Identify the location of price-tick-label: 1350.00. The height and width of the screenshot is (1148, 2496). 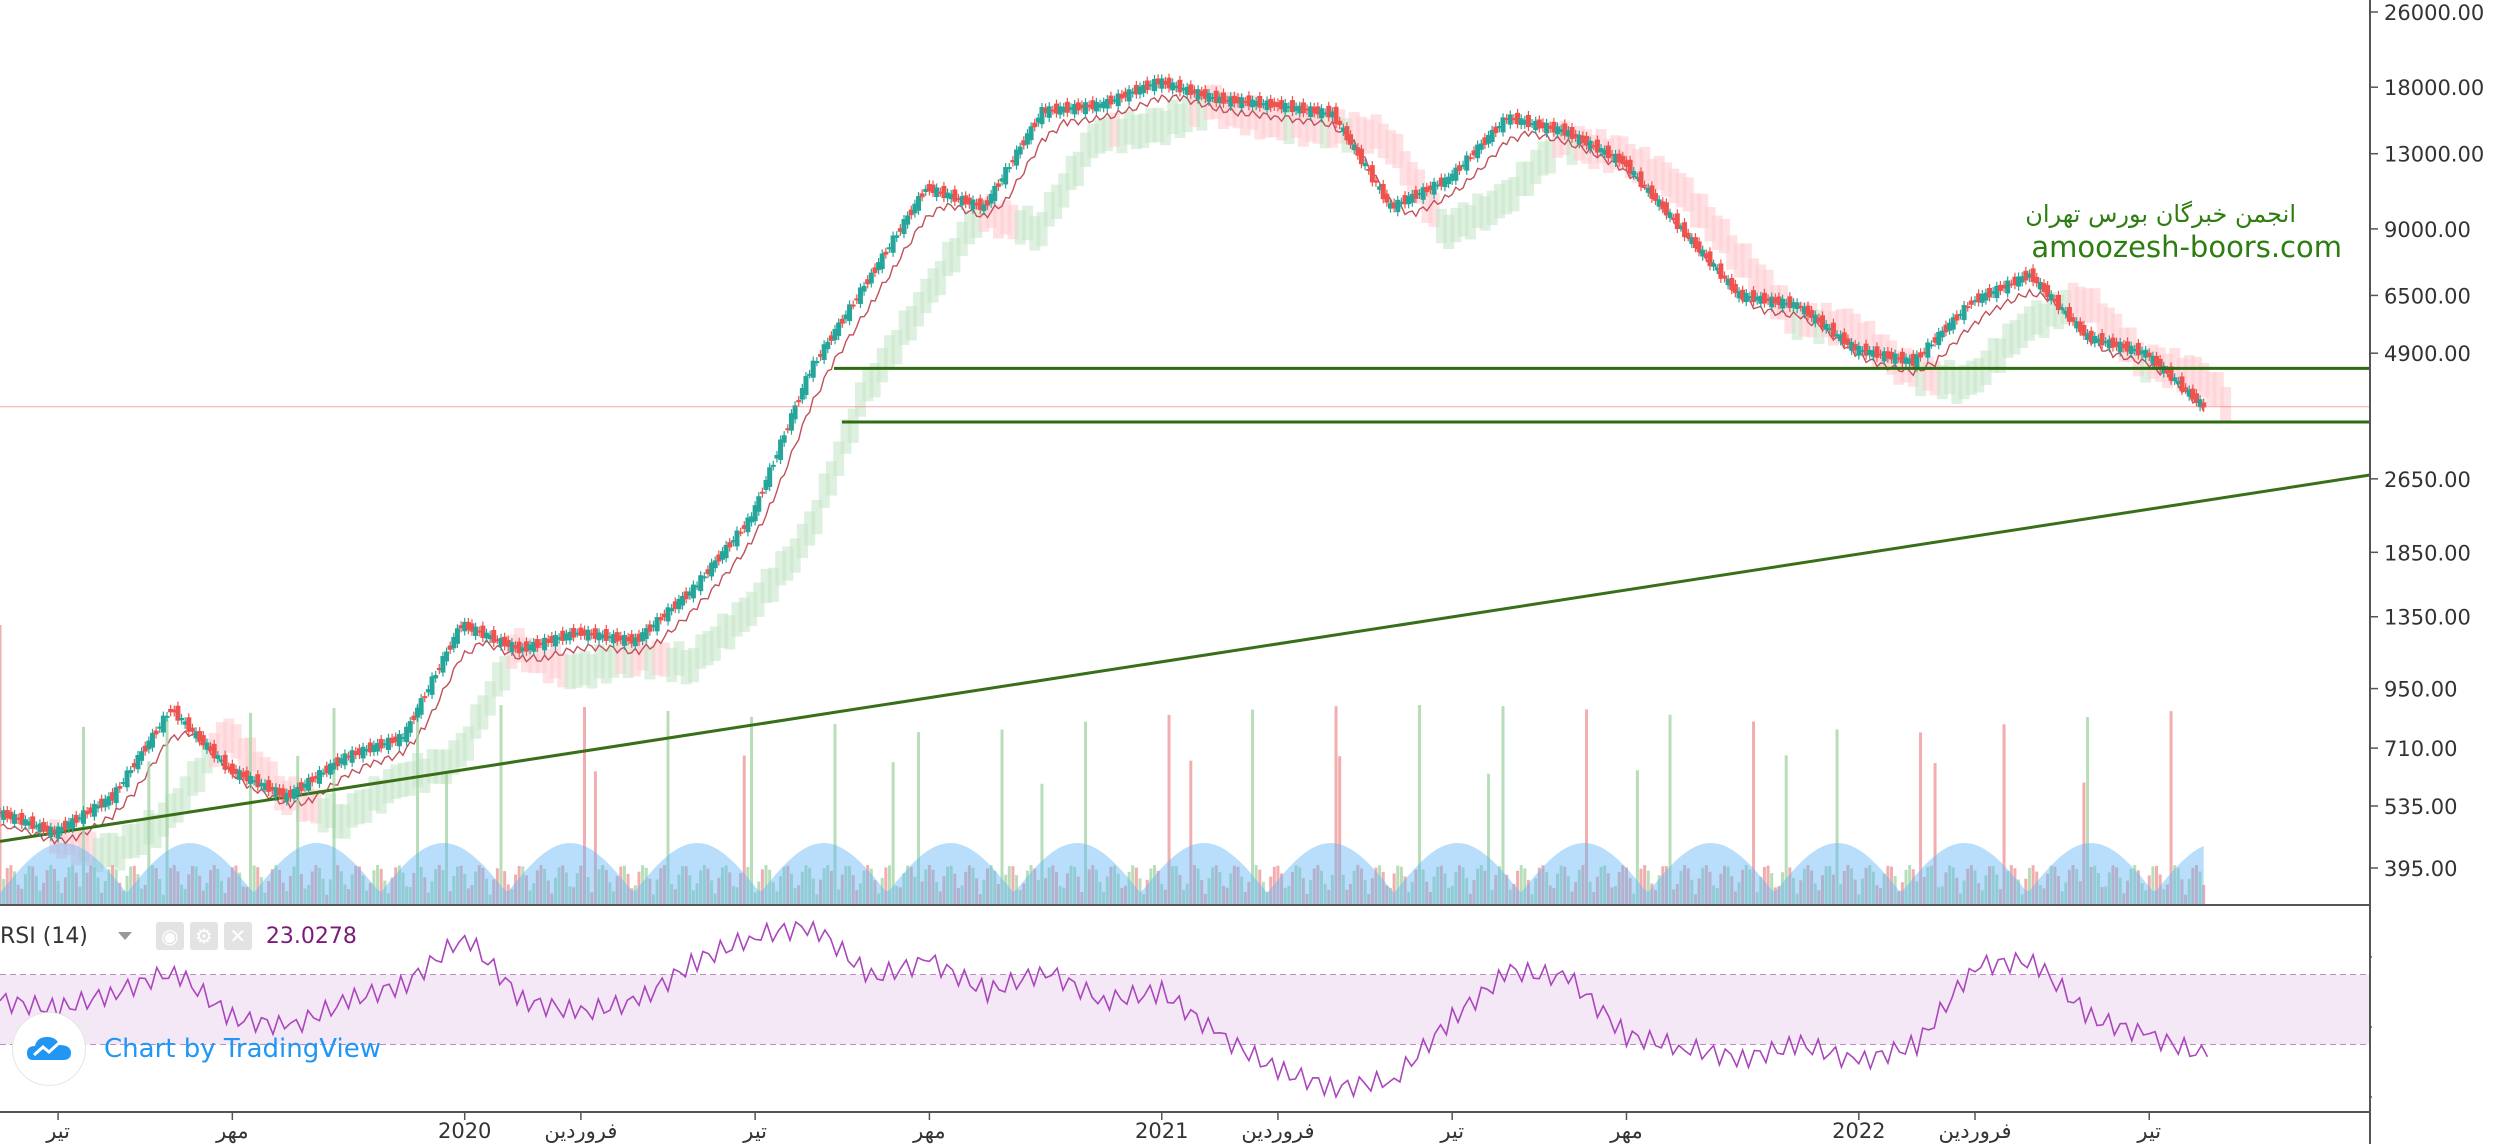
(2427, 618).